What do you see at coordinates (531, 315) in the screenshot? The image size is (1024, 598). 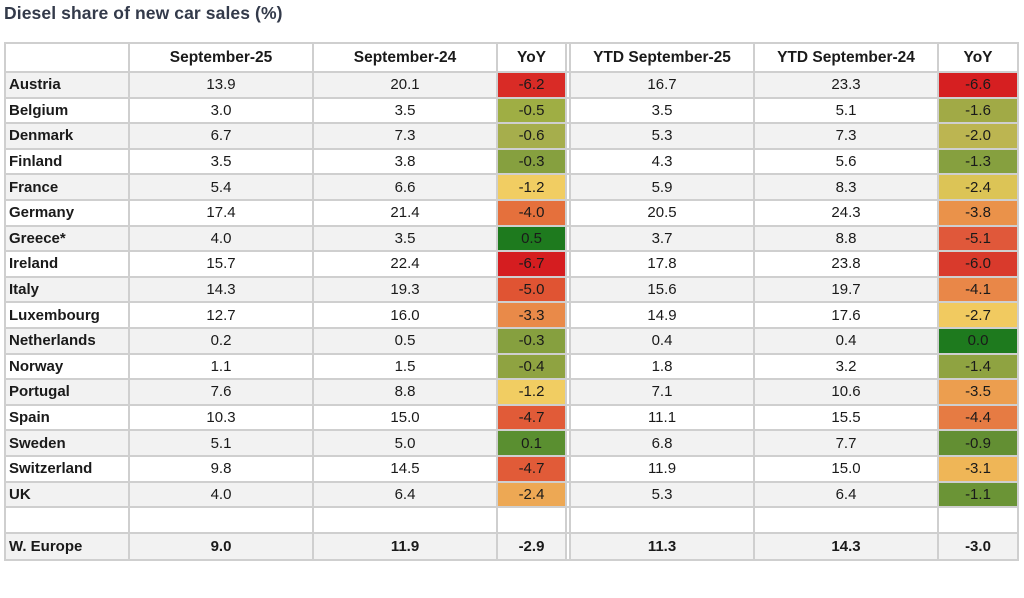 I see `yoy-month-cell: -3.3` at bounding box center [531, 315].